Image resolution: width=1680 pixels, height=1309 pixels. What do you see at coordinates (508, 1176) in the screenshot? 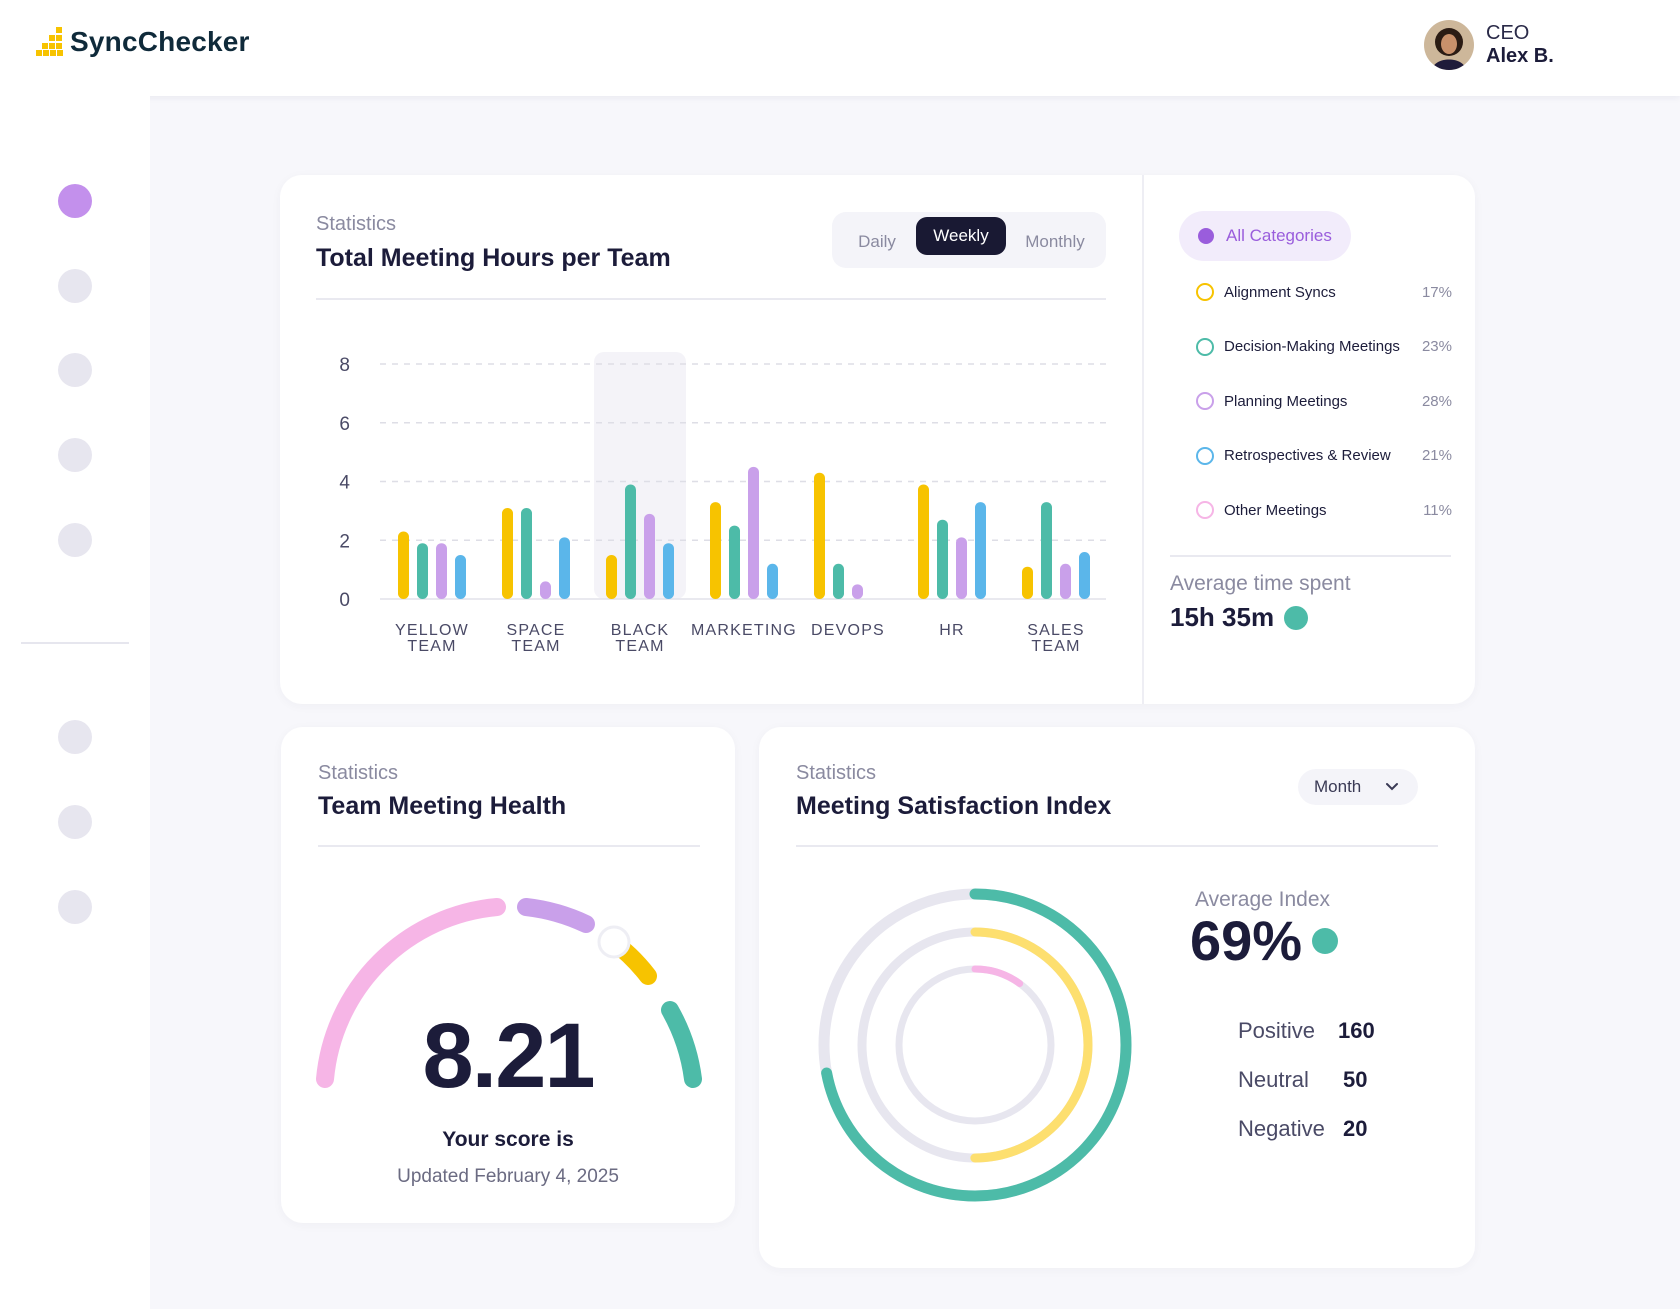
I see `score-updated: Updated February 4, 2025` at bounding box center [508, 1176].